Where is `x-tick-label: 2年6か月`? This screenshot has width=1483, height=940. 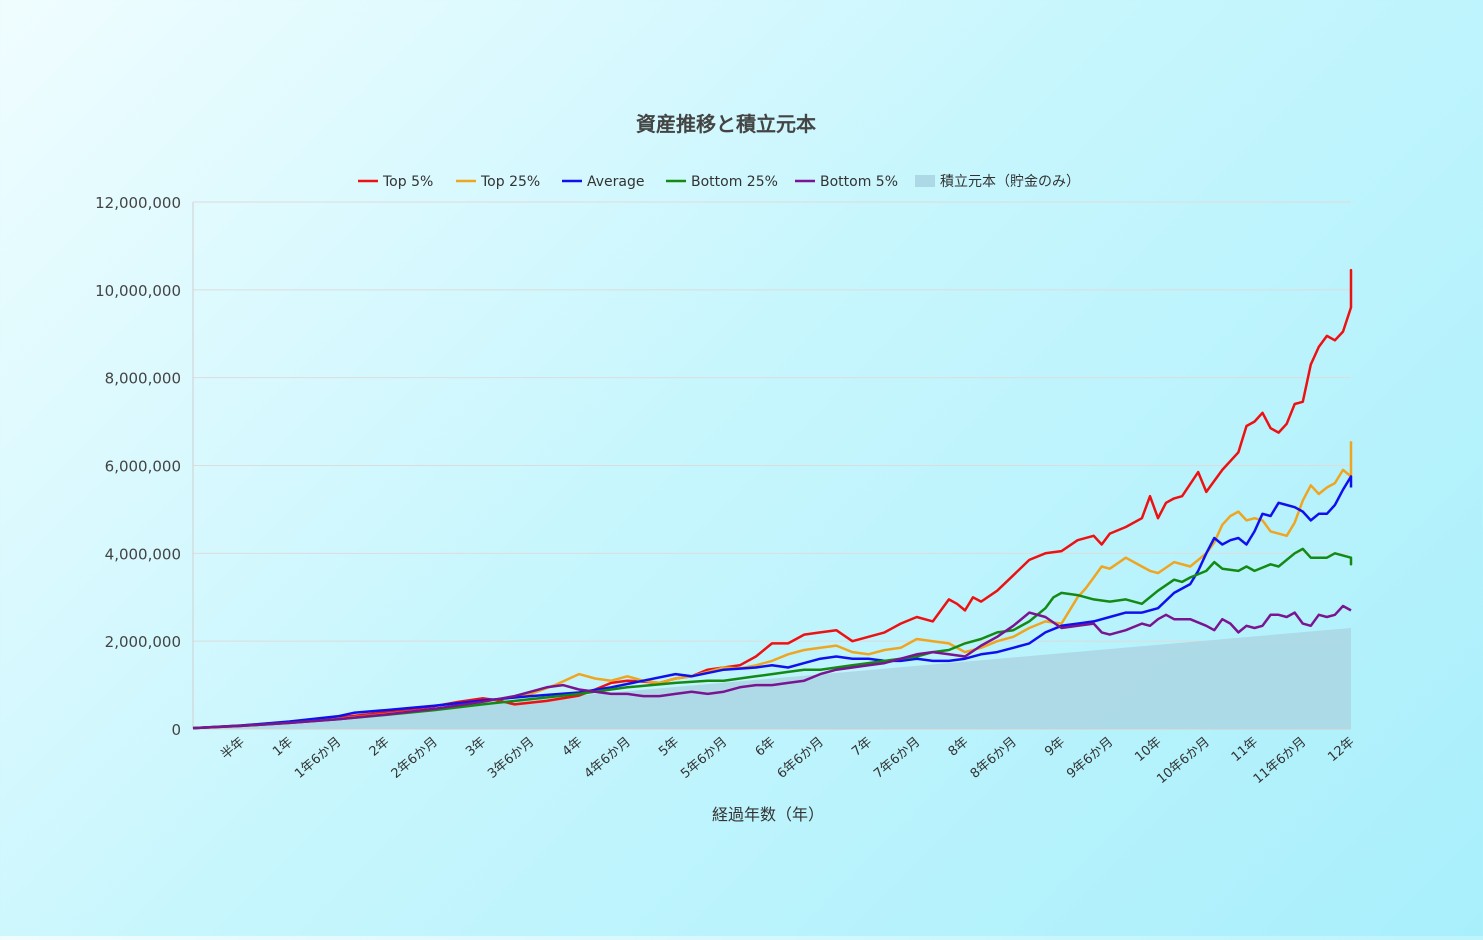 x-tick-label: 2年6か月 is located at coordinates (415, 758).